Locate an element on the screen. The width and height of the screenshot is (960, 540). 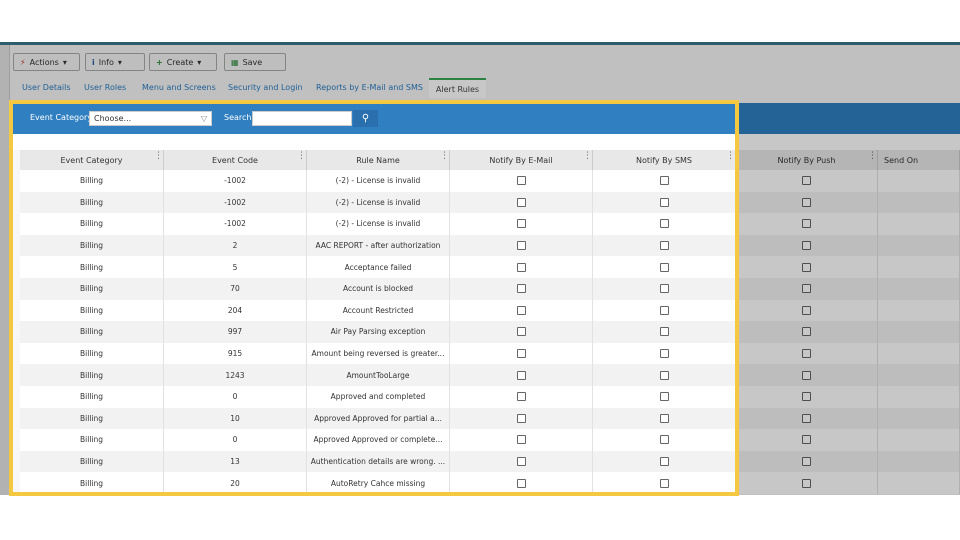
table-cell: 1243 is located at coordinates (235, 375).